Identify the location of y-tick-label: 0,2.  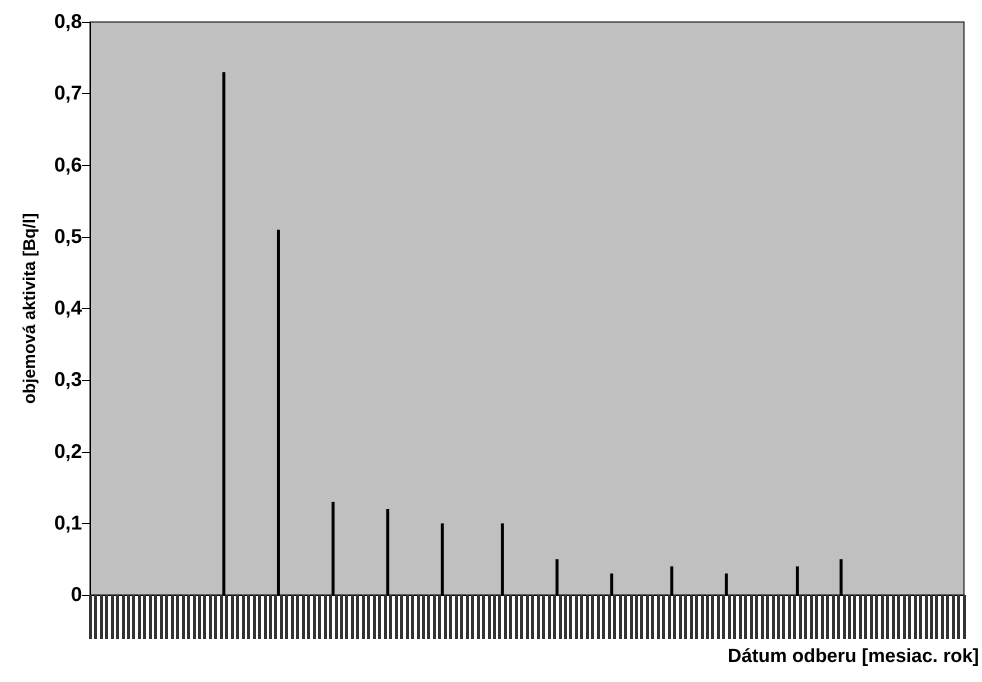
(68, 451).